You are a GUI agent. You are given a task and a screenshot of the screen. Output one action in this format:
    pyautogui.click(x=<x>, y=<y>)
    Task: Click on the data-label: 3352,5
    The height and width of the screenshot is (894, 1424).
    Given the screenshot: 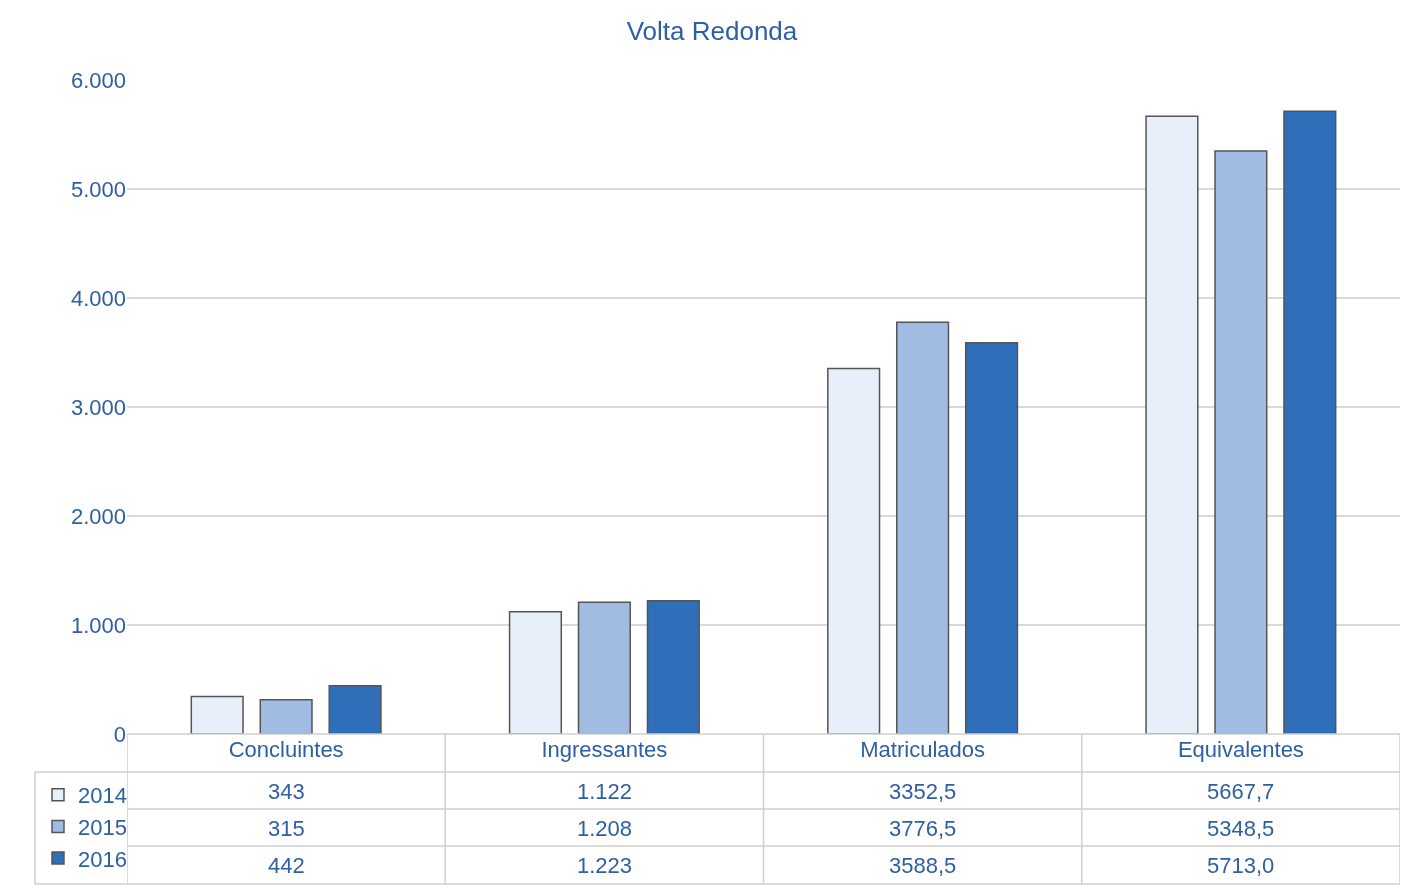 What is the action you would take?
    pyautogui.click(x=923, y=791)
    